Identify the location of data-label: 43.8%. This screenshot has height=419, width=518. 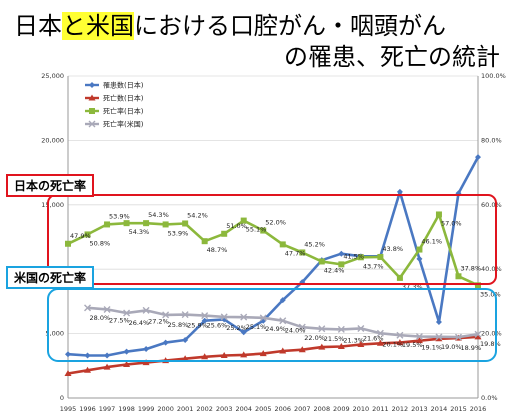
(392, 249).